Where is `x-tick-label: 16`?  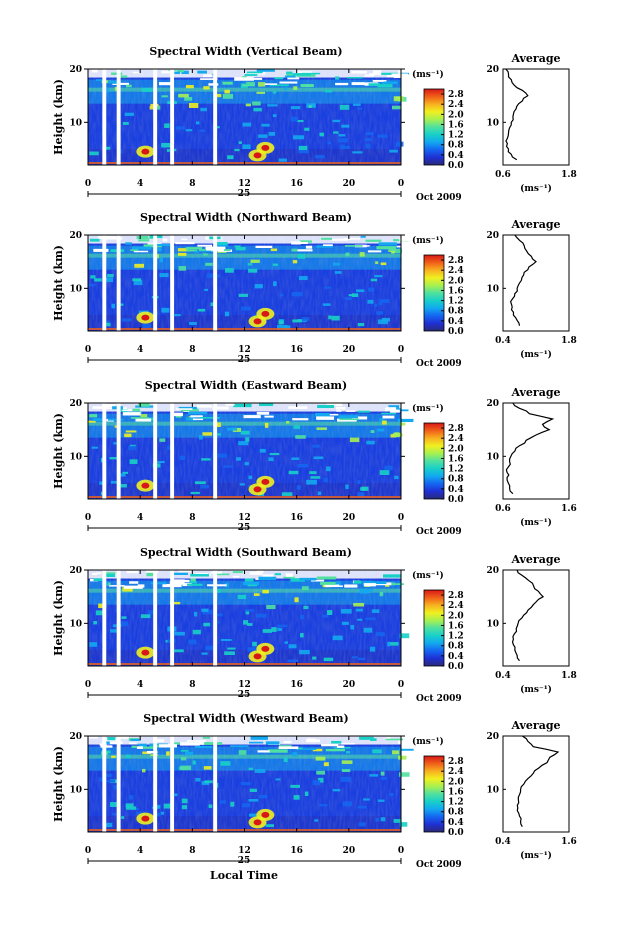 x-tick-label: 16 is located at coordinates (296, 350).